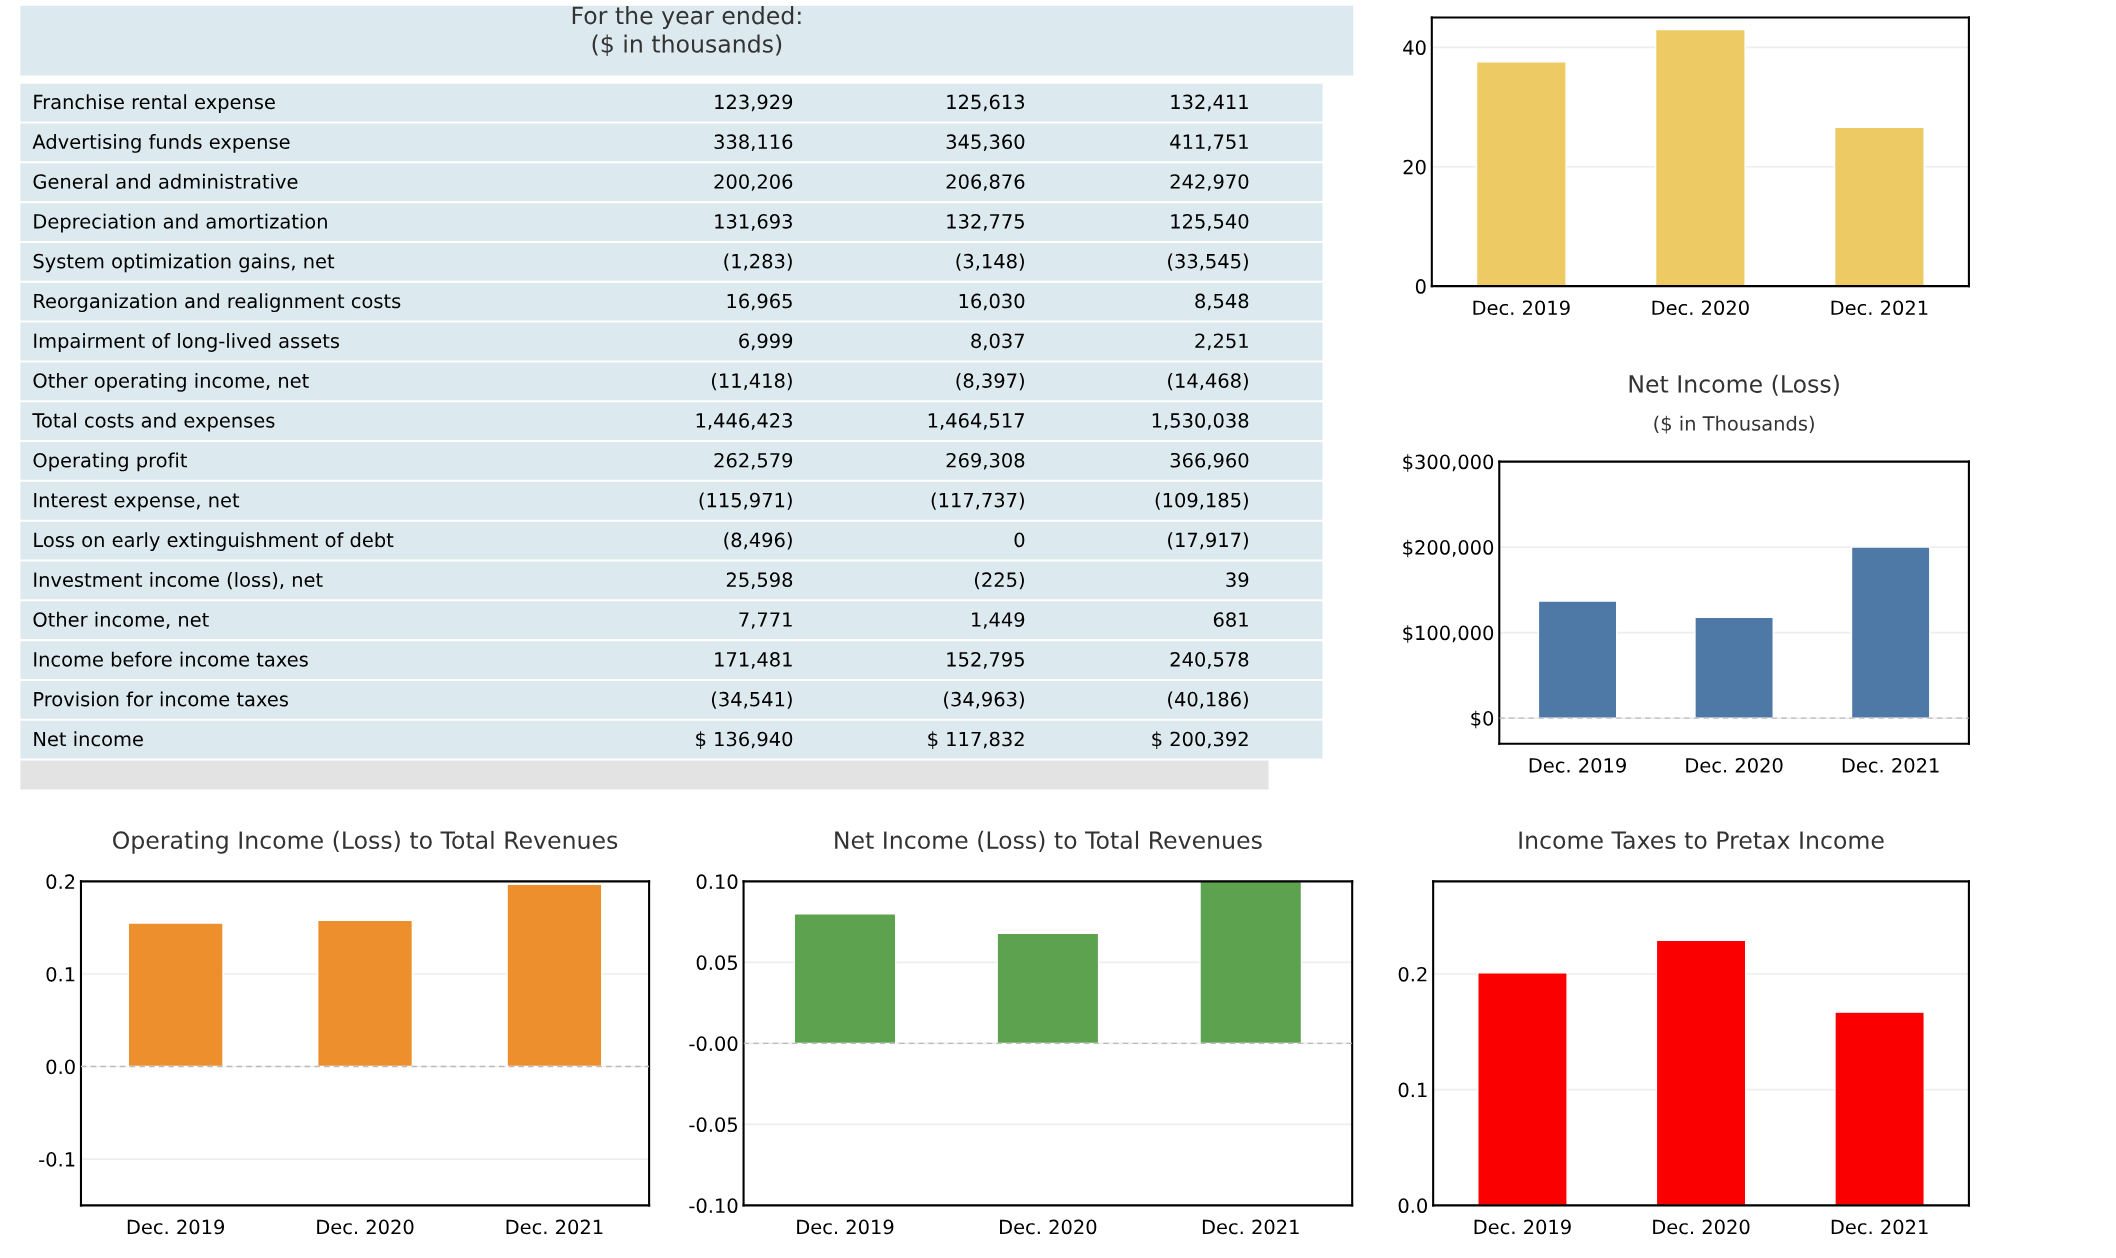 The width and height of the screenshot is (2116, 1258). What do you see at coordinates (1237, 580) in the screenshot?
I see `data-label: 39` at bounding box center [1237, 580].